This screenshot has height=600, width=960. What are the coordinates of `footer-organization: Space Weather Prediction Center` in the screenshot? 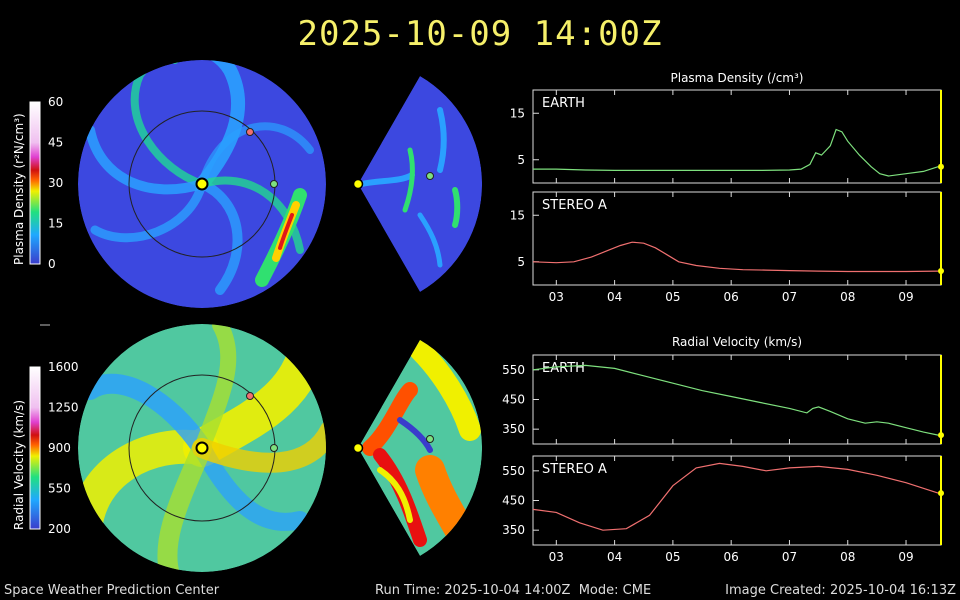 It's located at (112, 590).